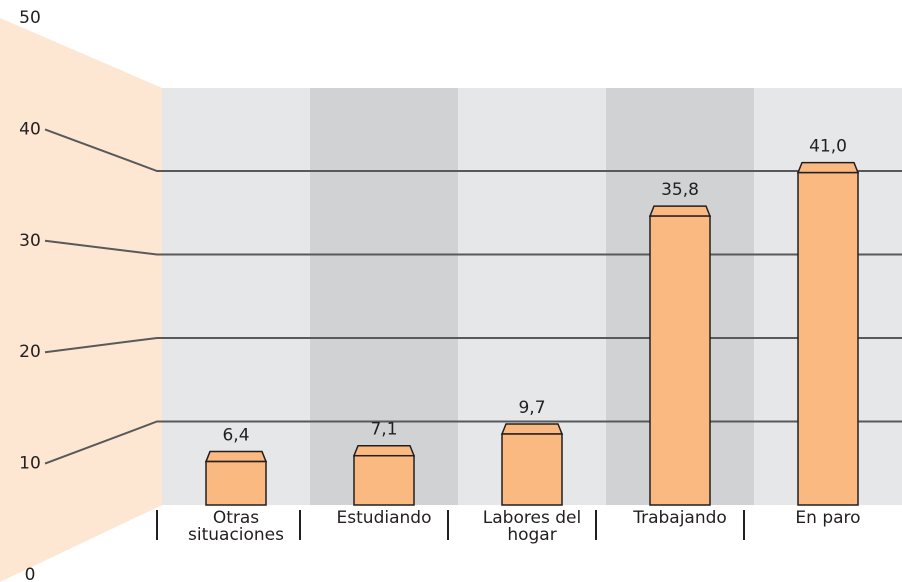  Describe the element at coordinates (236, 526) in the screenshot. I see `x-tick-label: Otras situaciones` at that location.